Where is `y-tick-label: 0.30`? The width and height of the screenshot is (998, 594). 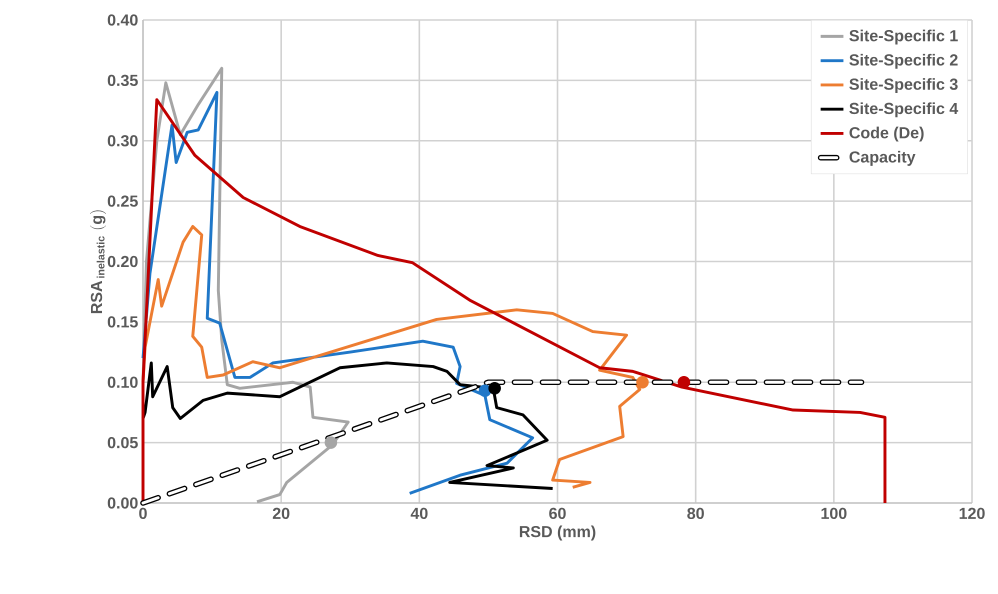 y-tick-label: 0.30 is located at coordinates (123, 140).